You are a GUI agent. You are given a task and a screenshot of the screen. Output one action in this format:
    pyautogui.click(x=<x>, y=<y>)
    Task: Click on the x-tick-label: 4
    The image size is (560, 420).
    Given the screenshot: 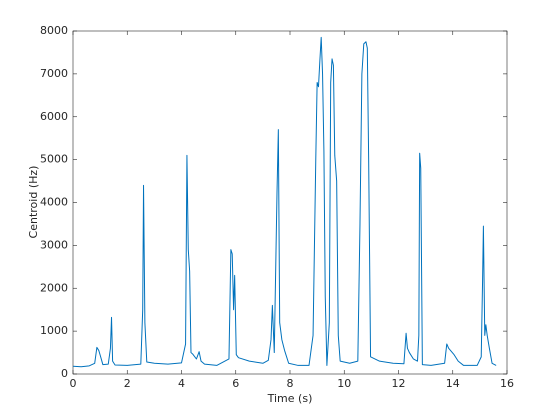 What is the action you would take?
    pyautogui.click(x=181, y=383)
    